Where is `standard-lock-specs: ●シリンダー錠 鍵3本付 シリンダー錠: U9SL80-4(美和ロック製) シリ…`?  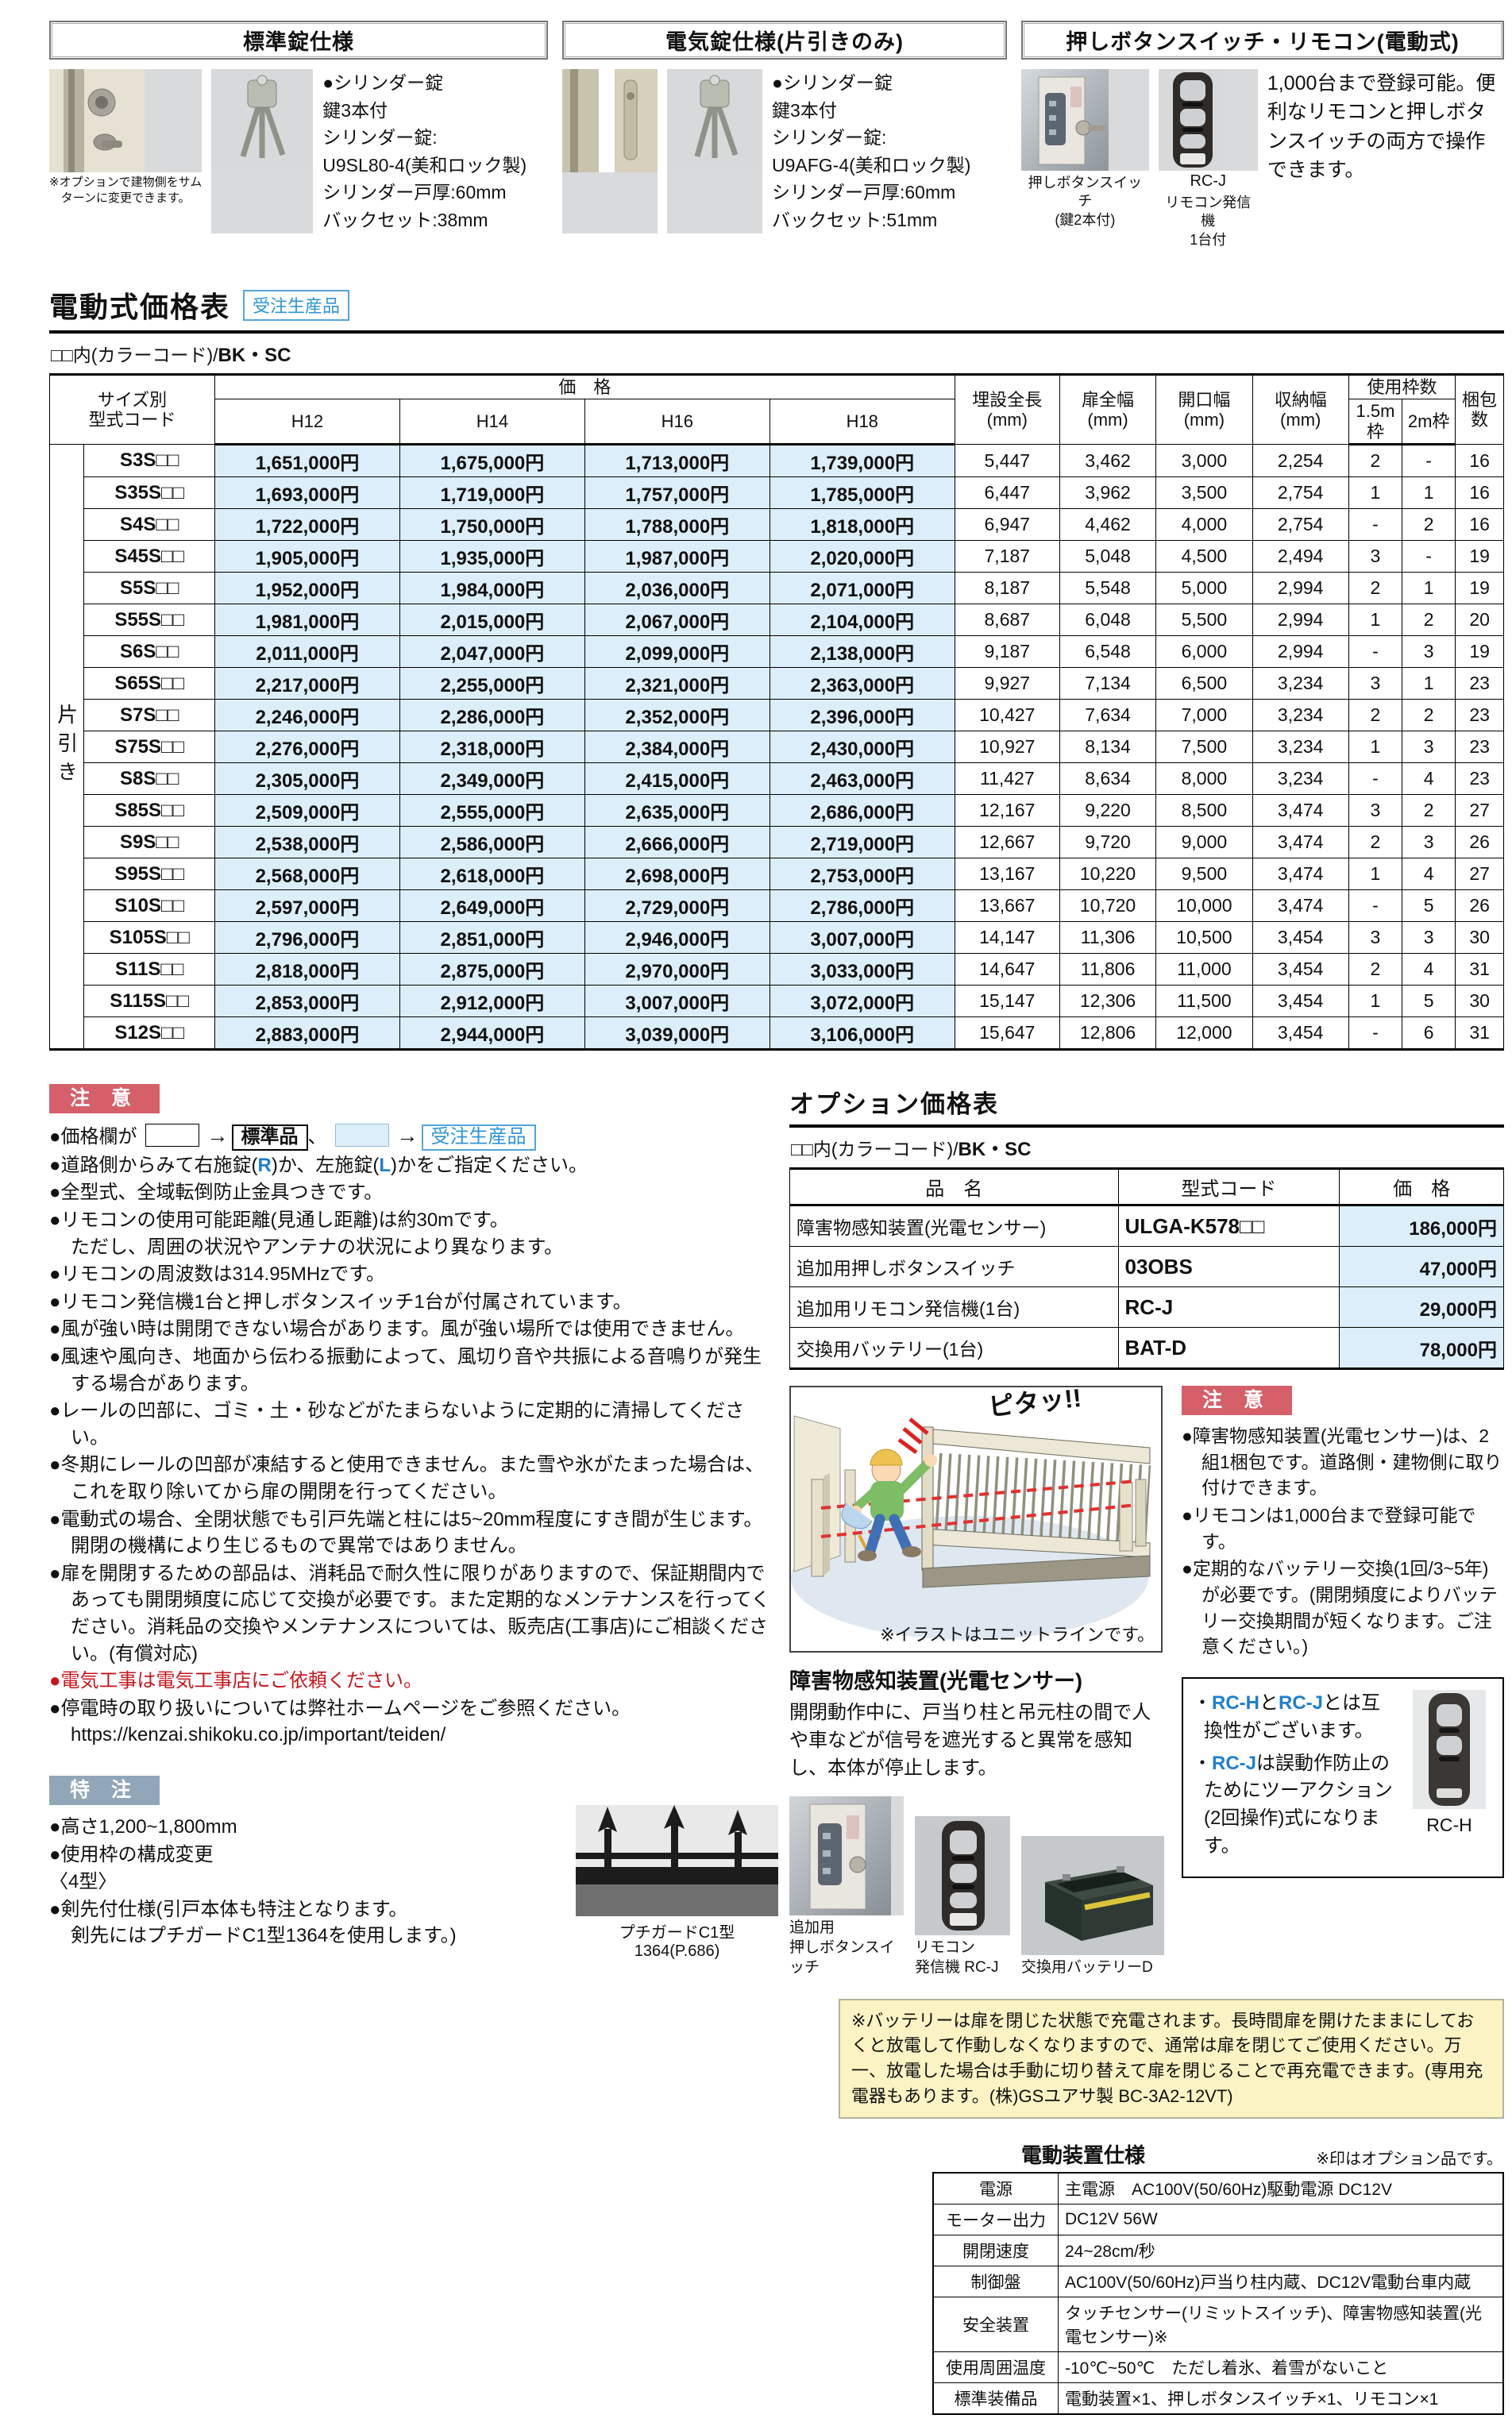 standard-lock-specs: ●シリンダー錠 鍵3本付 シリンダー錠: U9SL80-4(美和ロック製) シリ… is located at coordinates (424, 151).